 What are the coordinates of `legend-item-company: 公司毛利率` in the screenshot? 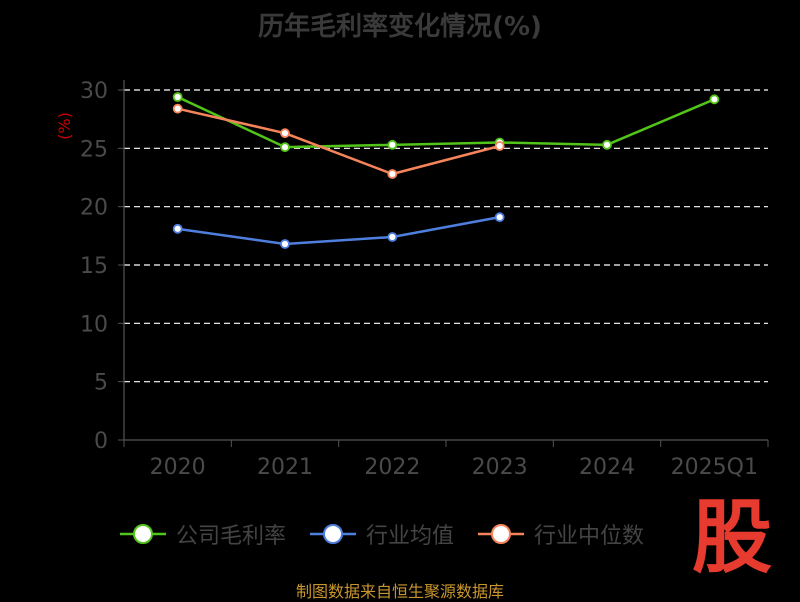 It's located at (202, 534).